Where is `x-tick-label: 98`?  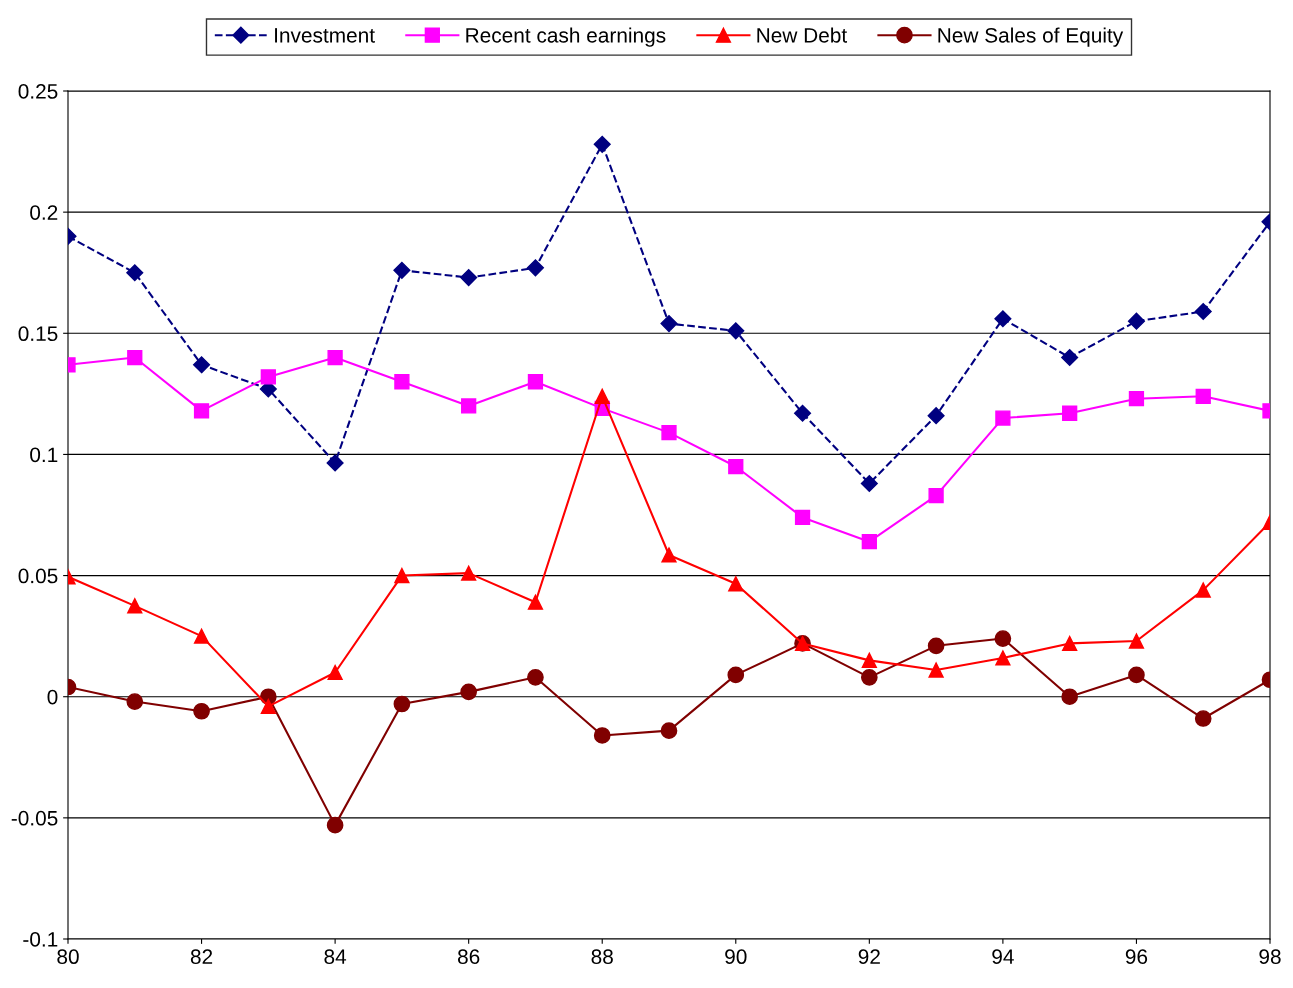 x-tick-label: 98 is located at coordinates (1270, 957).